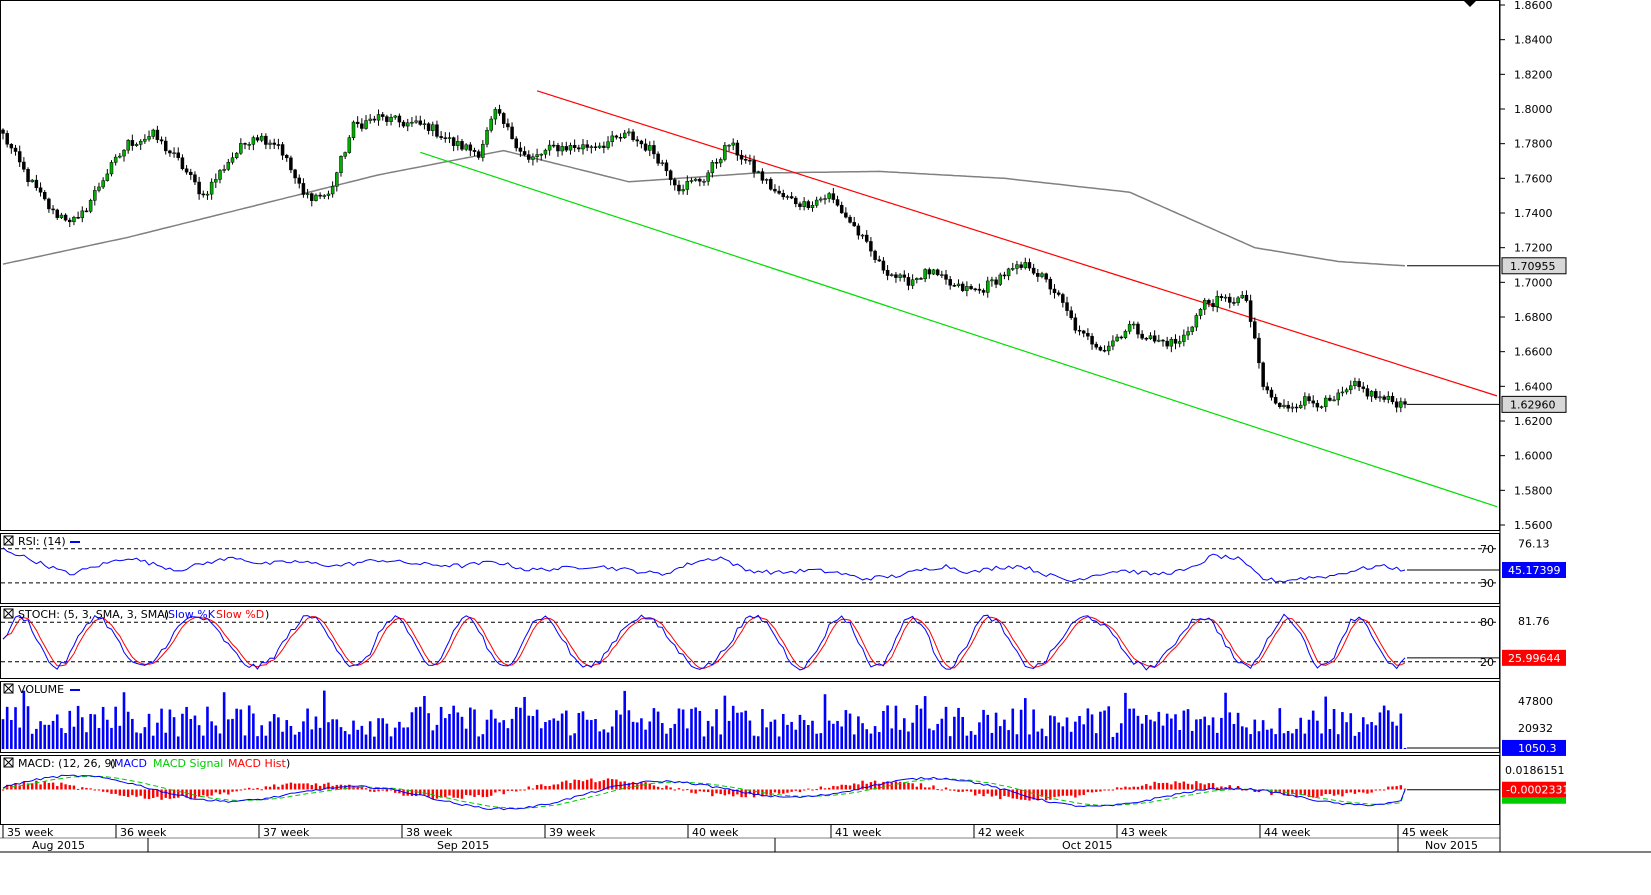 The width and height of the screenshot is (1651, 895). What do you see at coordinates (1533, 144) in the screenshot?
I see `price-tick-label: 1.7800` at bounding box center [1533, 144].